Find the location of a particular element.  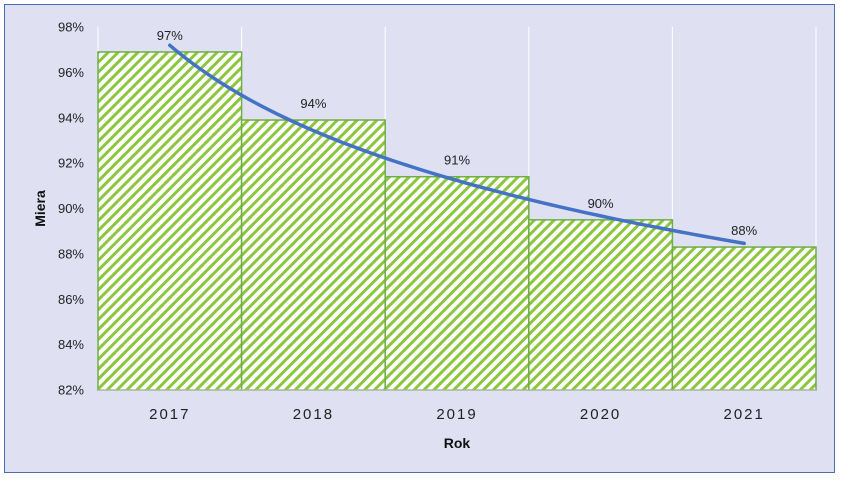

x-tick-label: 2021 is located at coordinates (744, 414).